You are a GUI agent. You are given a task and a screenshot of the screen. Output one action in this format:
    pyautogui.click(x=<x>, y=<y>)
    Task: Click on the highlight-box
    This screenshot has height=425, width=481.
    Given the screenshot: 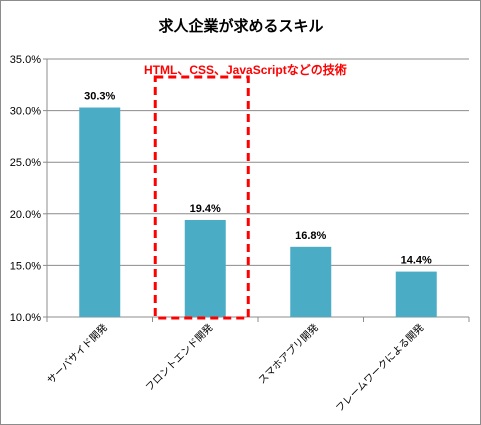 What is the action you would take?
    pyautogui.click(x=201, y=197)
    